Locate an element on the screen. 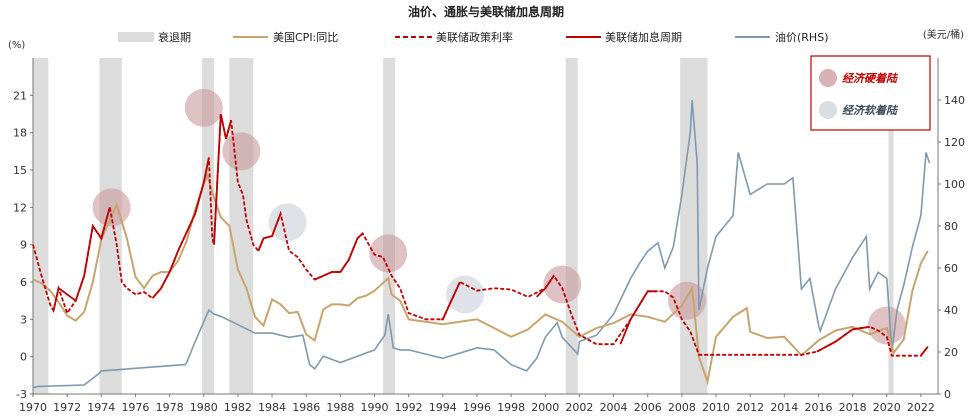 The width and height of the screenshot is (972, 417). legend-cpi-label: 美国CPI:同比 is located at coordinates (305, 37).